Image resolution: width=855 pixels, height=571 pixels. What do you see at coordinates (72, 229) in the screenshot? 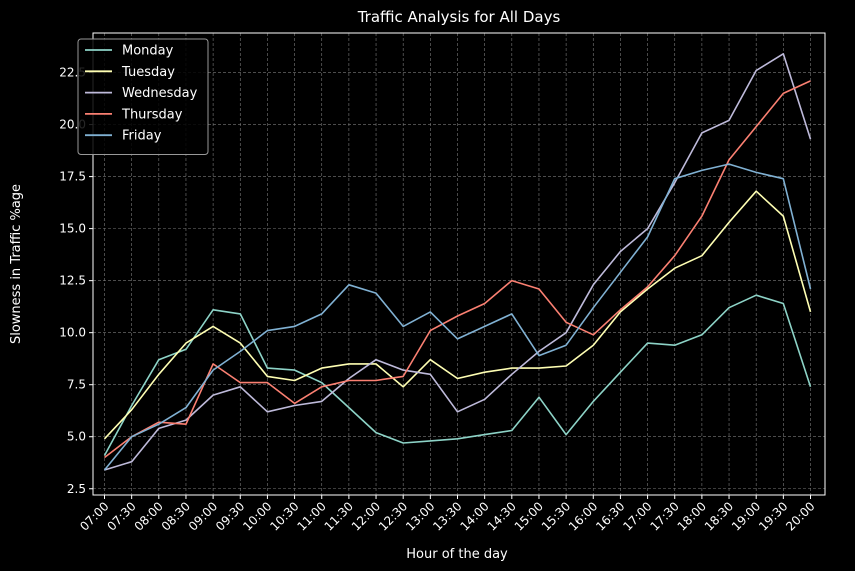
I see `y-tick-label: 15.0` at bounding box center [72, 229].